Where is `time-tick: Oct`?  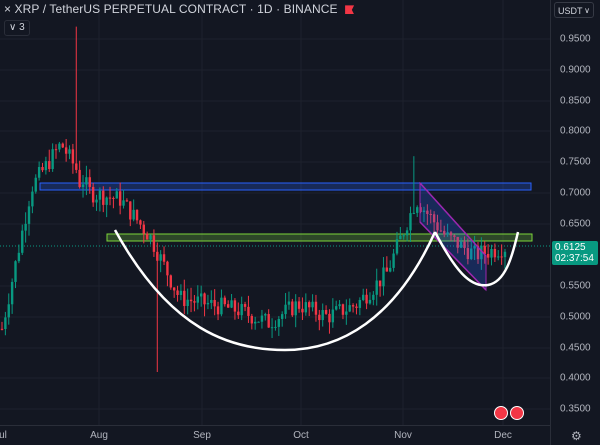 time-tick: Oct is located at coordinates (301, 435).